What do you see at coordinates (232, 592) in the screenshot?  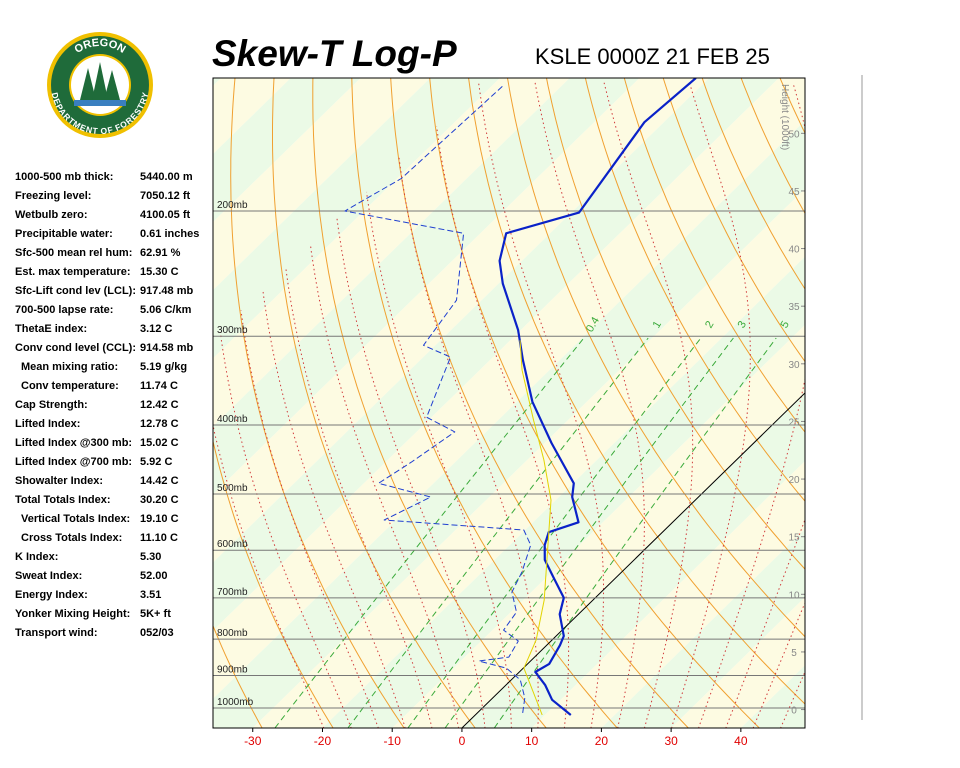 I see `y-tick-label: 700mb` at bounding box center [232, 592].